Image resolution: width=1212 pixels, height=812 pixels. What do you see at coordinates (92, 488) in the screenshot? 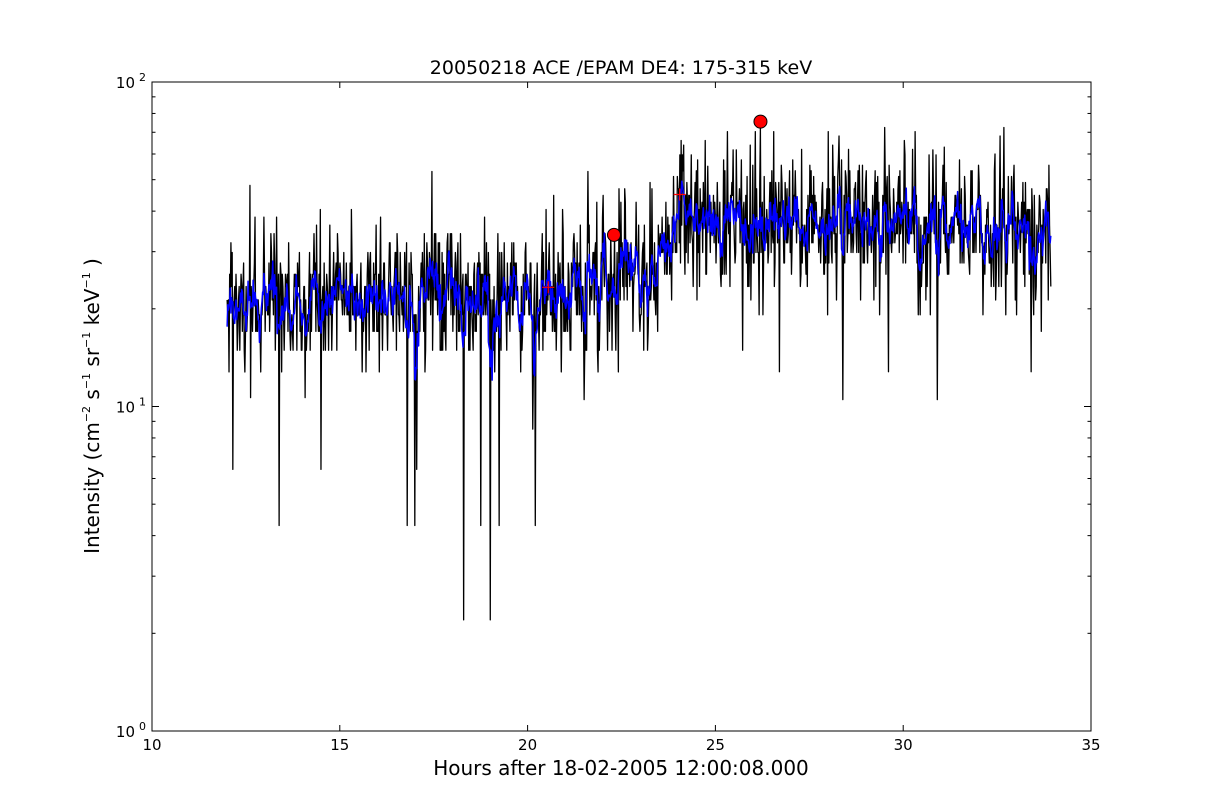
I see `y-label-prefix: Intensity (cm` at bounding box center [92, 488].